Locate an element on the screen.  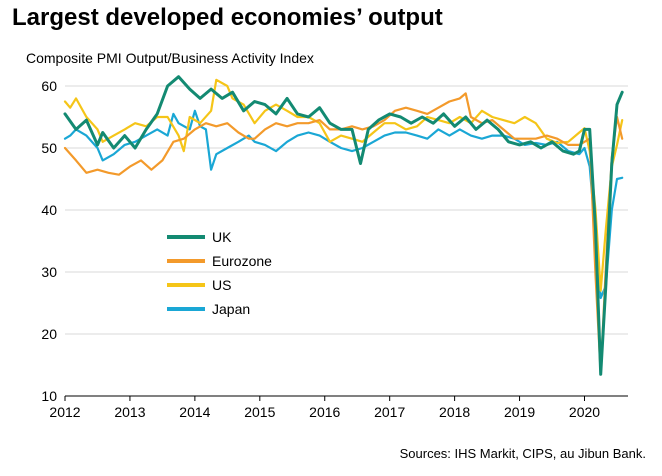
y-tick-label-50: 50 is located at coordinates (49, 148).